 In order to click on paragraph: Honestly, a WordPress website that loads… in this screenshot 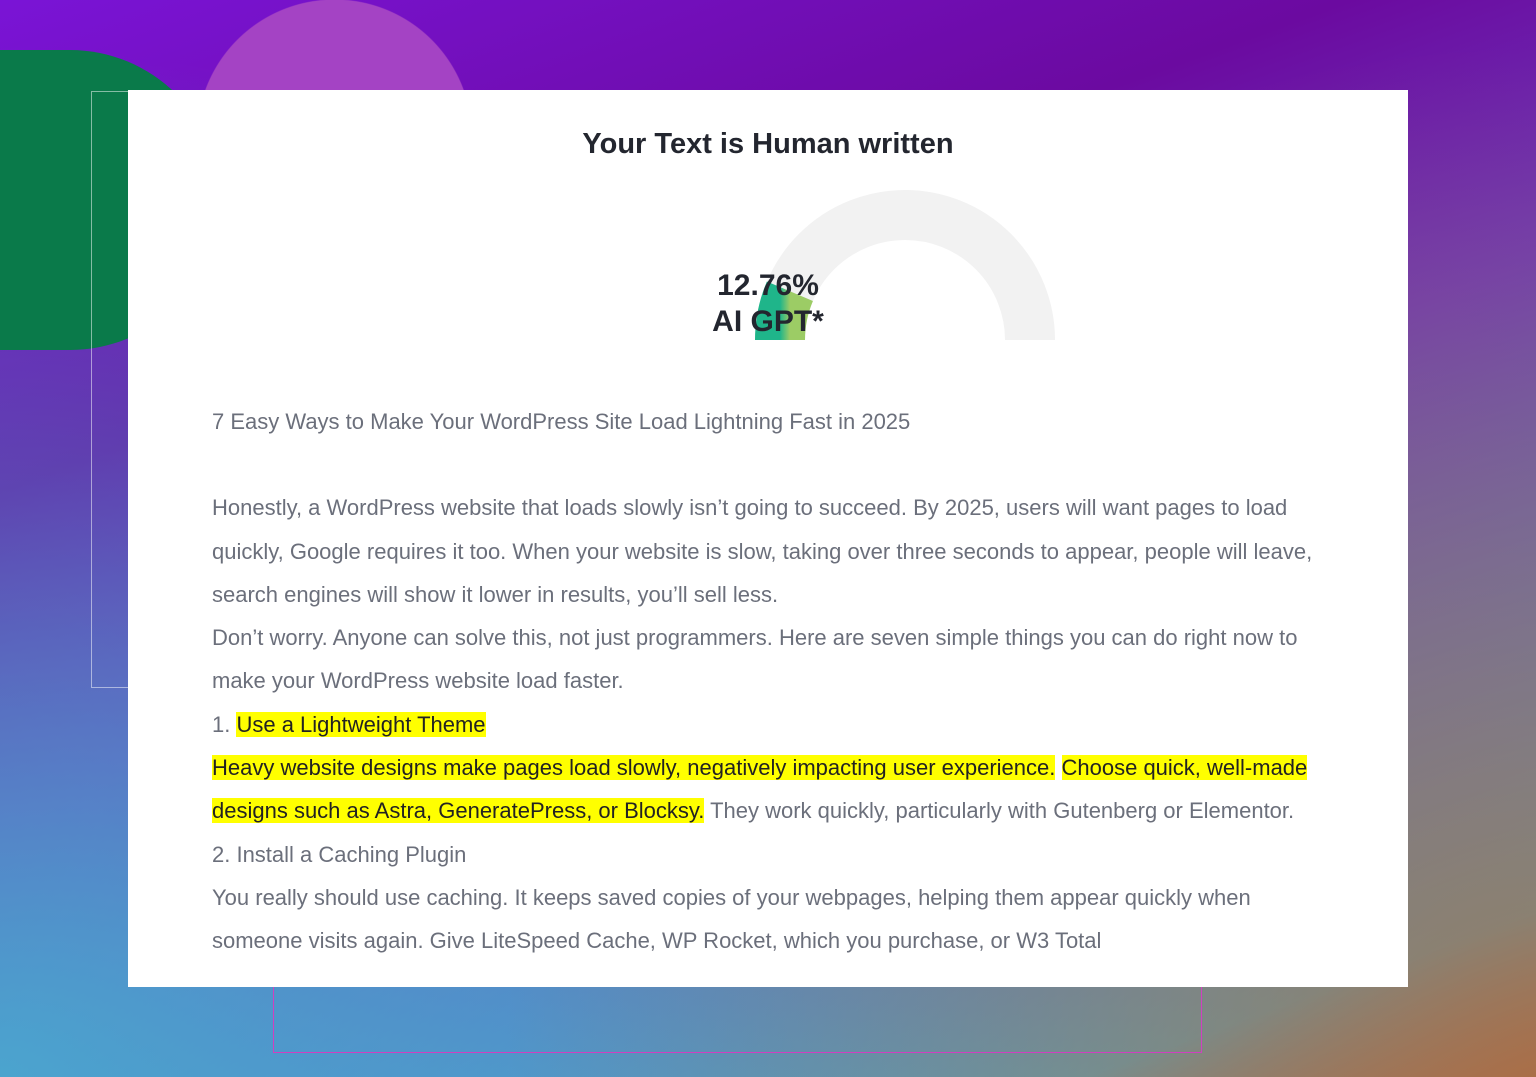, I will do `click(762, 551)`.